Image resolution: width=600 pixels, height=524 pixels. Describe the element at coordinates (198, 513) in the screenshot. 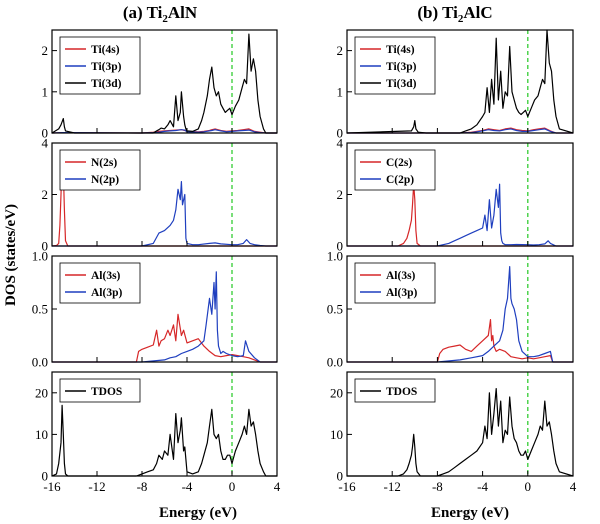

I see `x-axis-title-left: Energy (eV)` at that location.